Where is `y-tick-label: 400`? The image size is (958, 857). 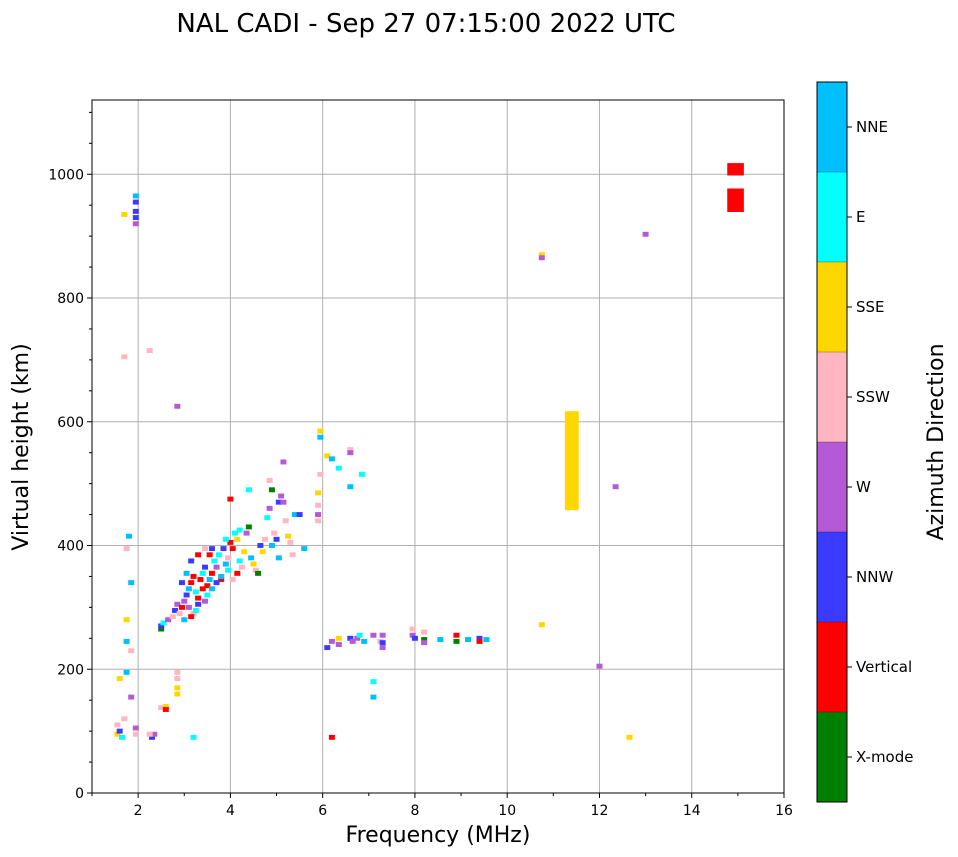 y-tick-label: 400 is located at coordinates (70, 547).